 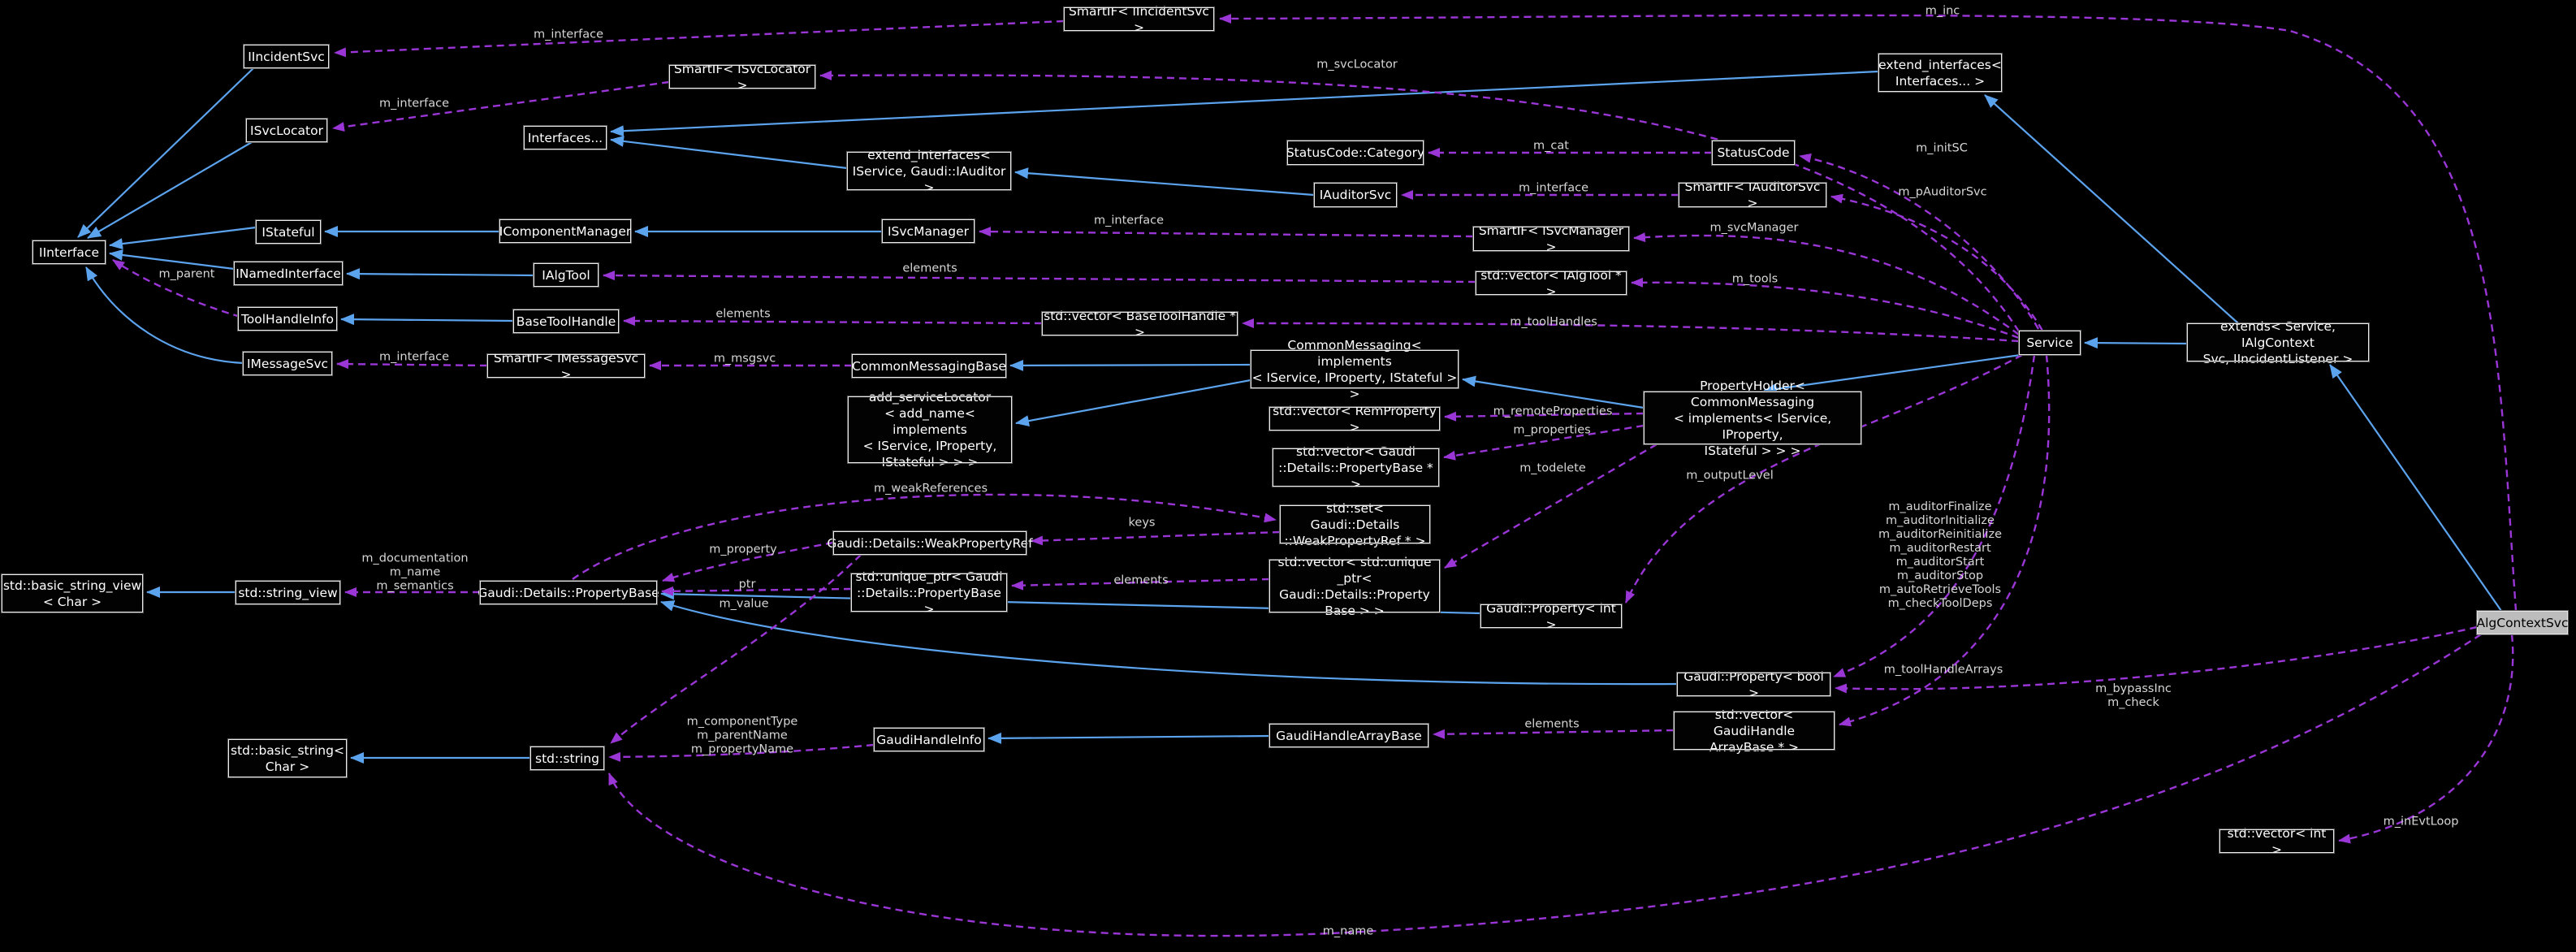 What do you see at coordinates (743, 549) in the screenshot?
I see `edge-label-m-property: m_property` at bounding box center [743, 549].